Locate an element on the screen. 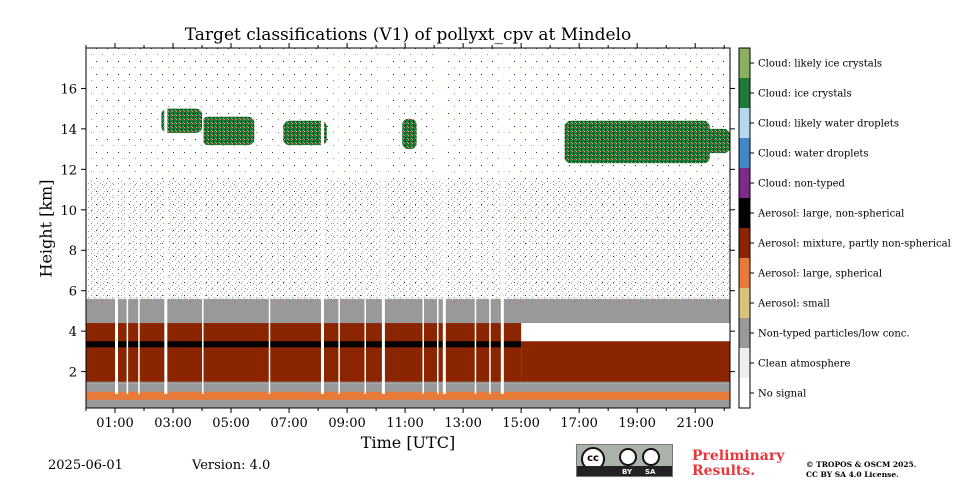  colorbar-label: Cloud: water droplets is located at coordinates (813, 154).